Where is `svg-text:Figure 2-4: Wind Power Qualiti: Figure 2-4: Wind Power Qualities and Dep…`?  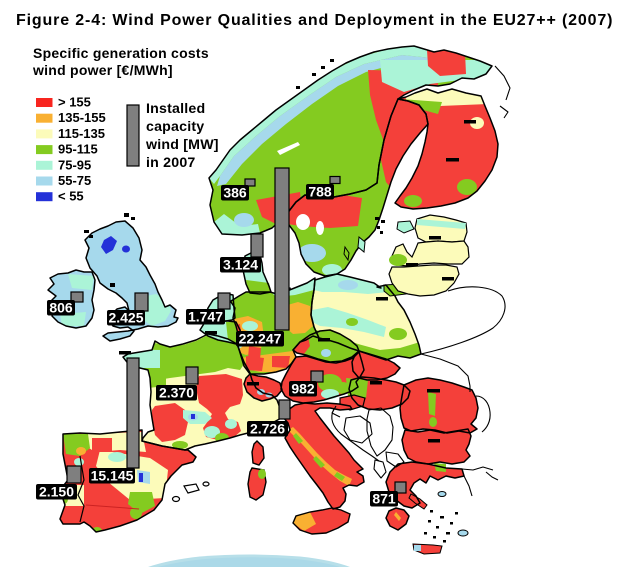 svg-text:Figure 2-4: Wind Power Qualiti: Figure 2-4: Wind Power Qualities and Dep… is located at coordinates (314, 20).